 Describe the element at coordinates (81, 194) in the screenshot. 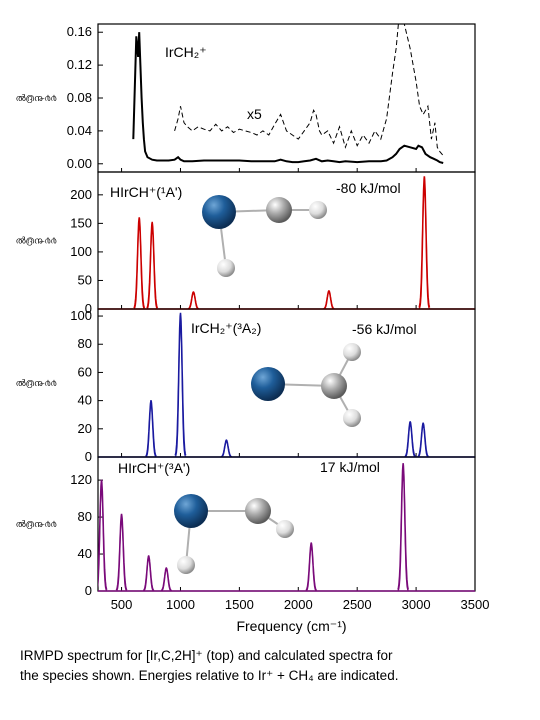

I see `y-tick-label: 200` at that location.